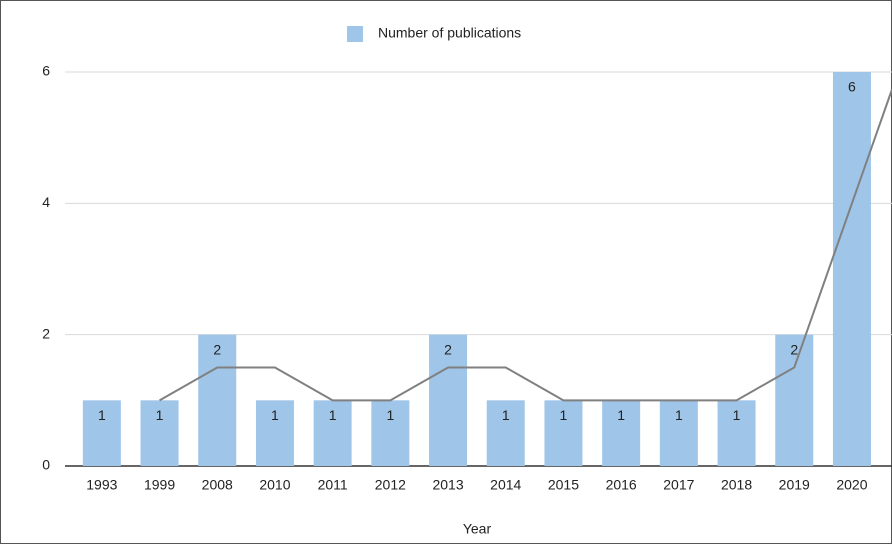 Image resolution: width=892 pixels, height=544 pixels. What do you see at coordinates (447, 485) in the screenshot?
I see `x-tick-label: 2013` at bounding box center [447, 485].